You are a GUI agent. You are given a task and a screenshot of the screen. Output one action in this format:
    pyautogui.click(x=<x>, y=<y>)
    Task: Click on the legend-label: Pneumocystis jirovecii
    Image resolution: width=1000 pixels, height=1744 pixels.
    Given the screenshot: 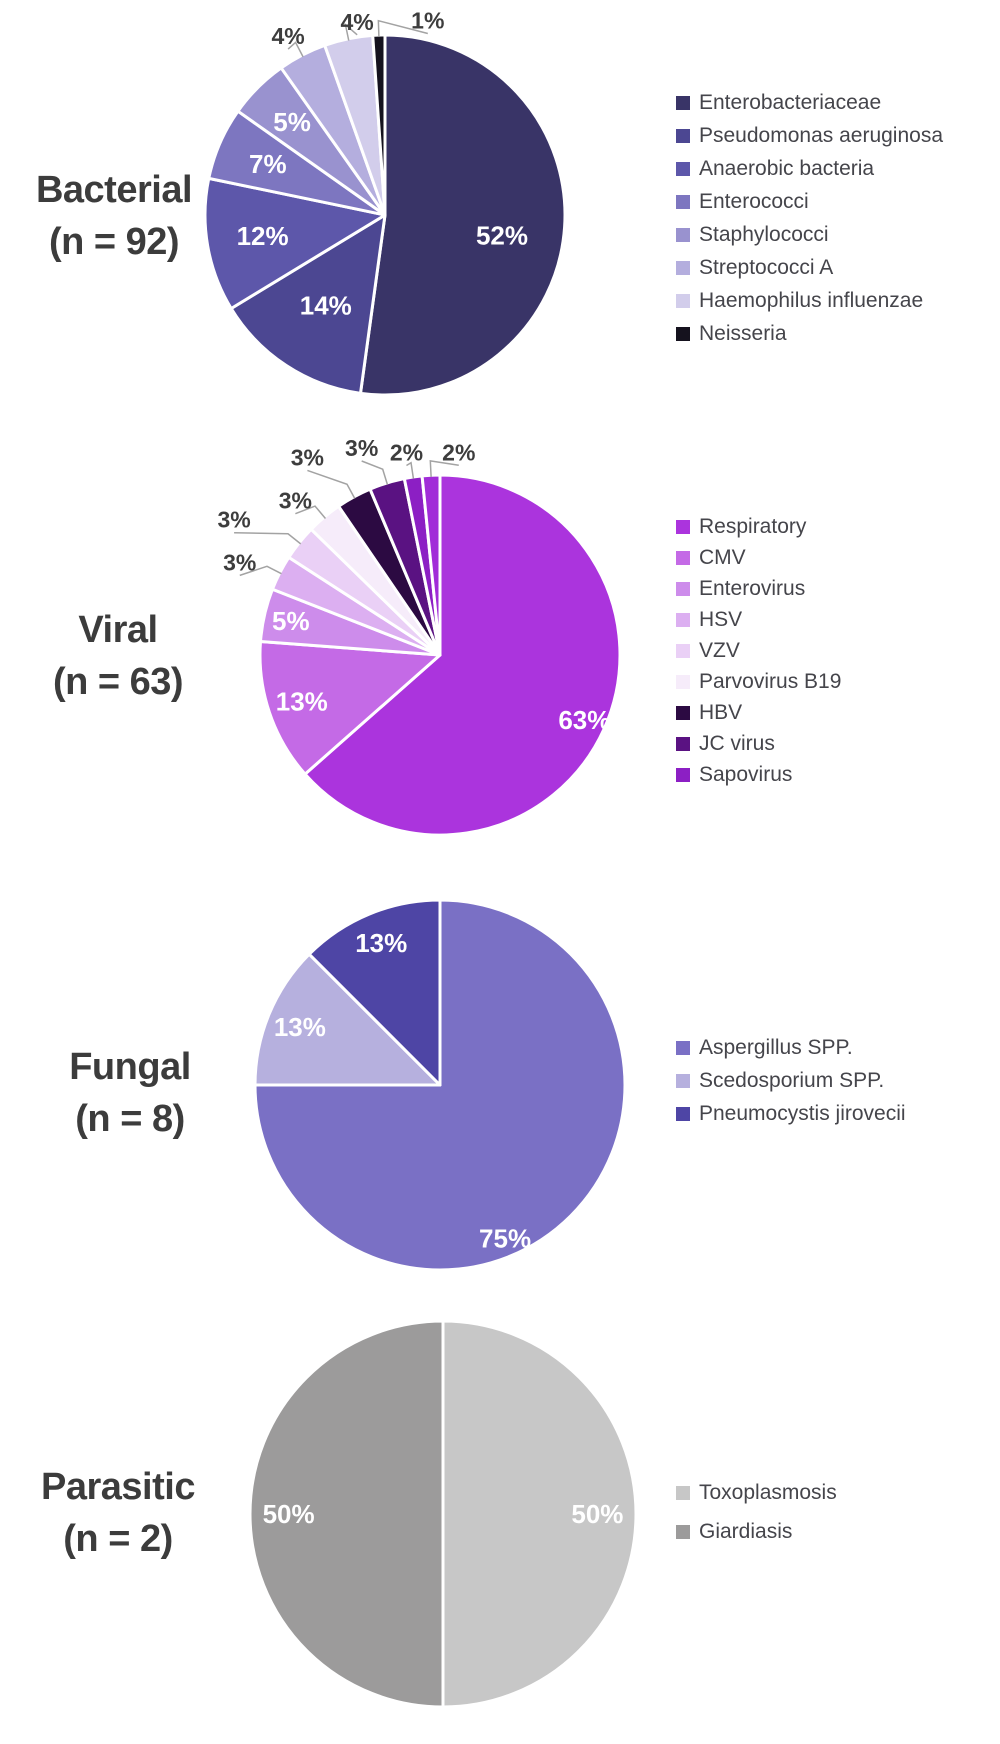 What is the action you would take?
    pyautogui.click(x=802, y=1113)
    